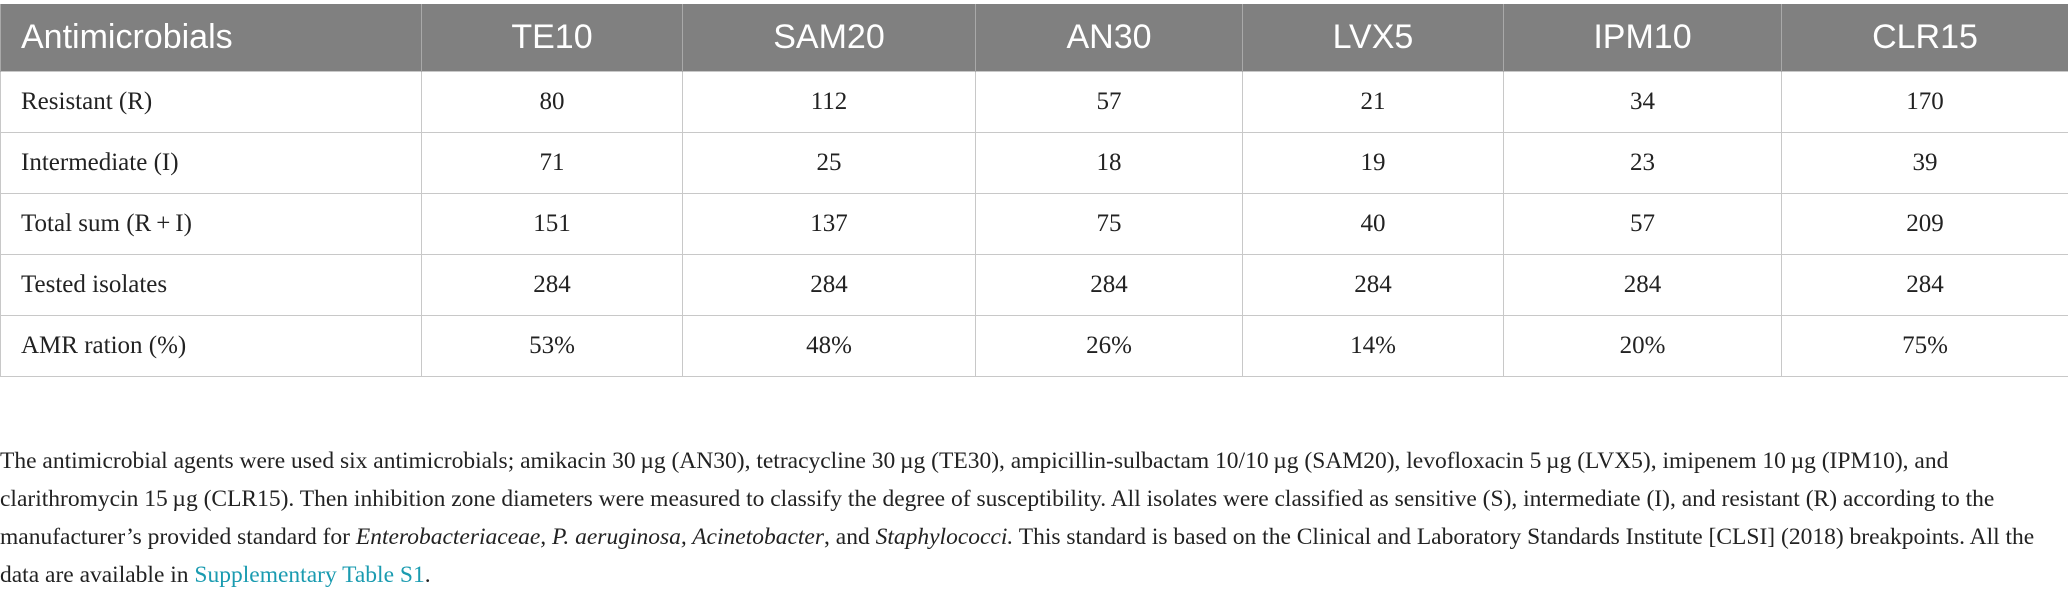 This screenshot has width=2068, height=594. I want to click on footnote-text-4: ., so click(427, 575).